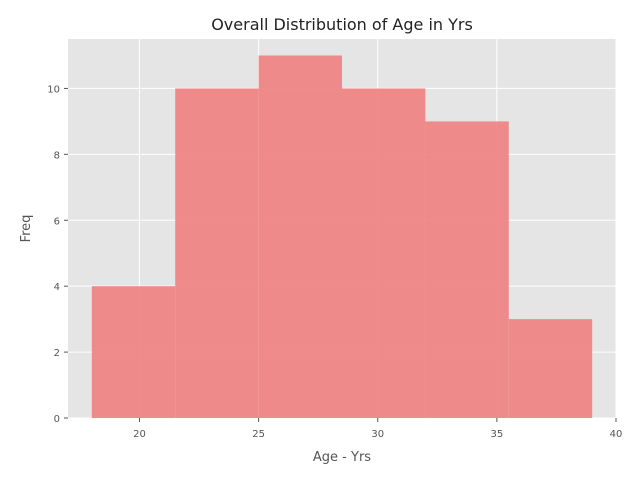 Image resolution: width=640 pixels, height=480 pixels. What do you see at coordinates (57, 155) in the screenshot?
I see `y-tick-label: 8` at bounding box center [57, 155].